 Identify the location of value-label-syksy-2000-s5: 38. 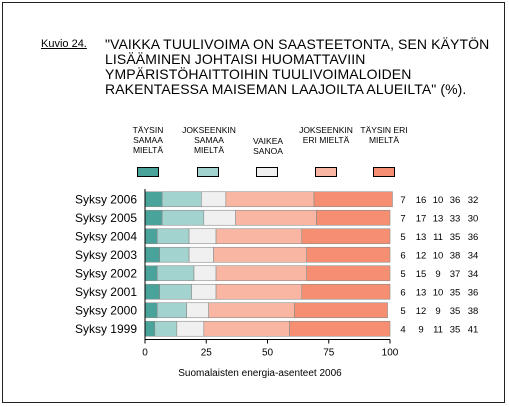
(473, 311).